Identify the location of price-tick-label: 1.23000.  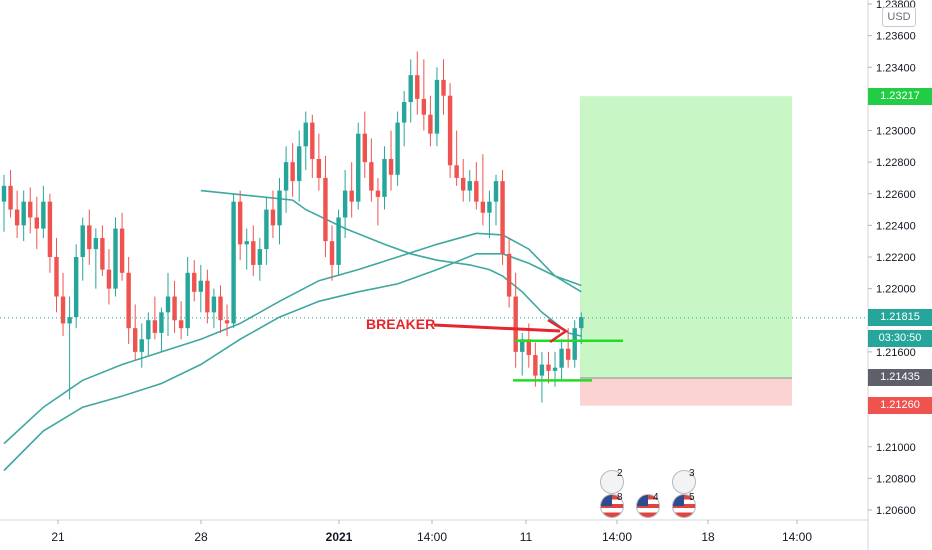
(896, 132).